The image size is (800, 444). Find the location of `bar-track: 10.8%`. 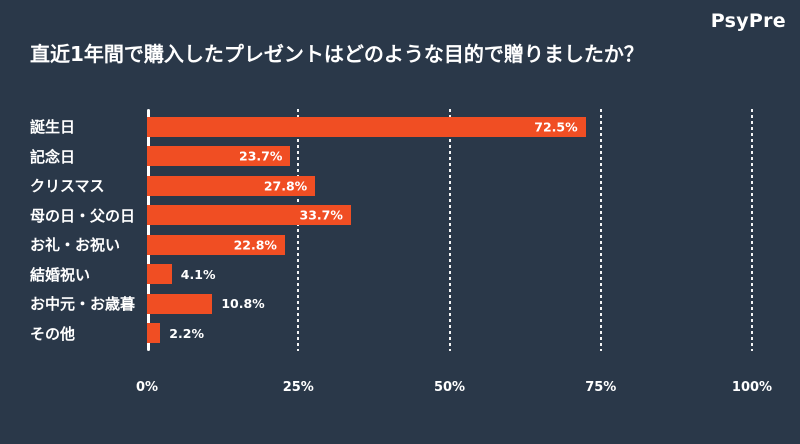

bar-track: 10.8% is located at coordinates (449, 303).